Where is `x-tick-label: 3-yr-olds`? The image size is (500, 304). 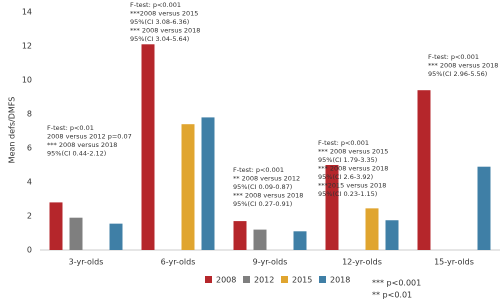
x-tick-label: 3-yr-olds is located at coordinates (86, 262).